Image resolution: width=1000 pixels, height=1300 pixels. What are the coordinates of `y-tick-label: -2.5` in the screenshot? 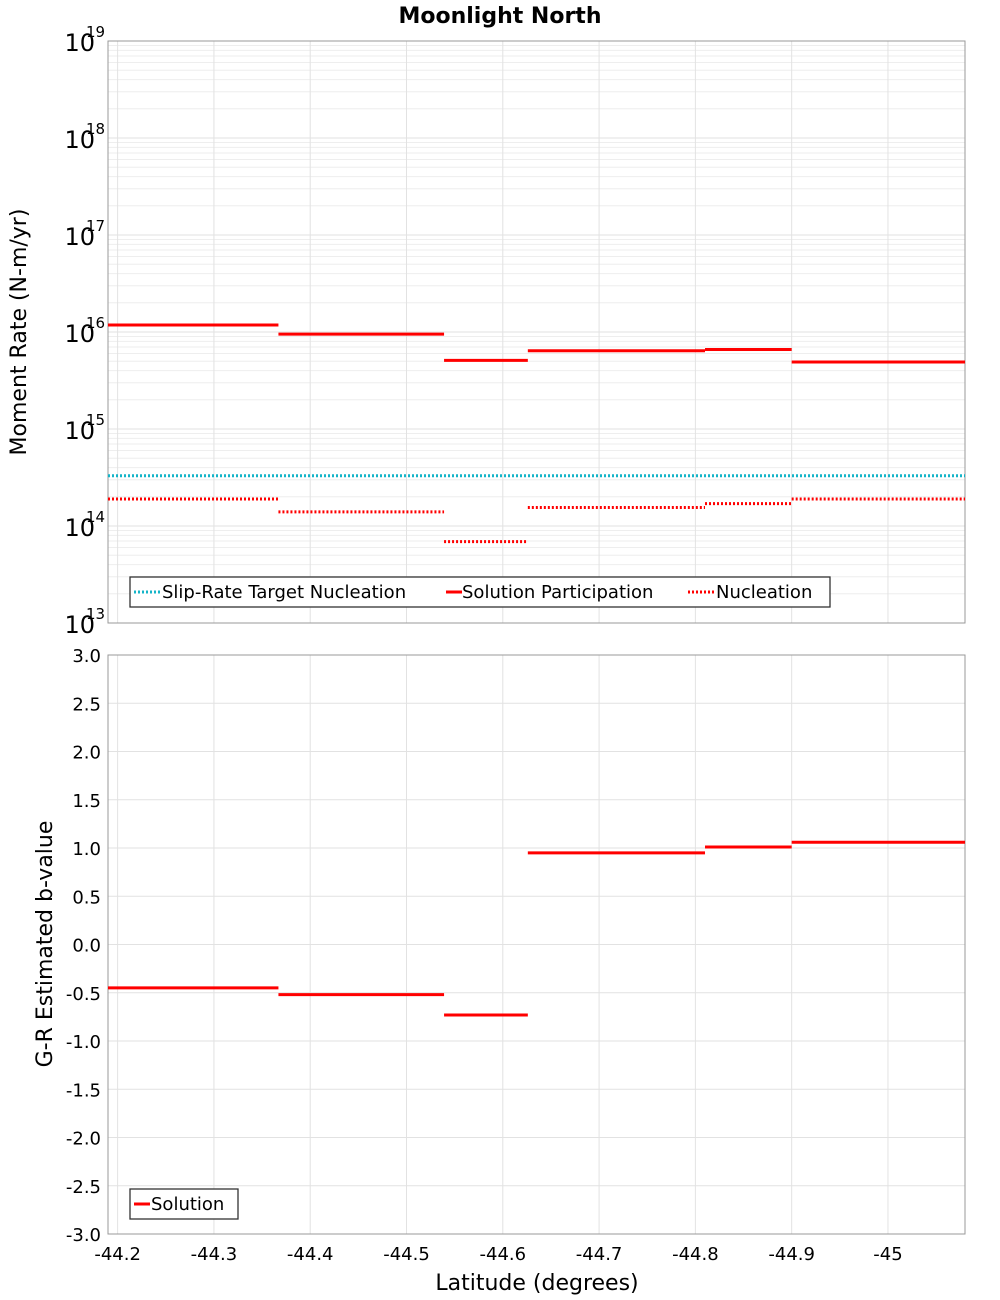 It's located at (83, 1187).